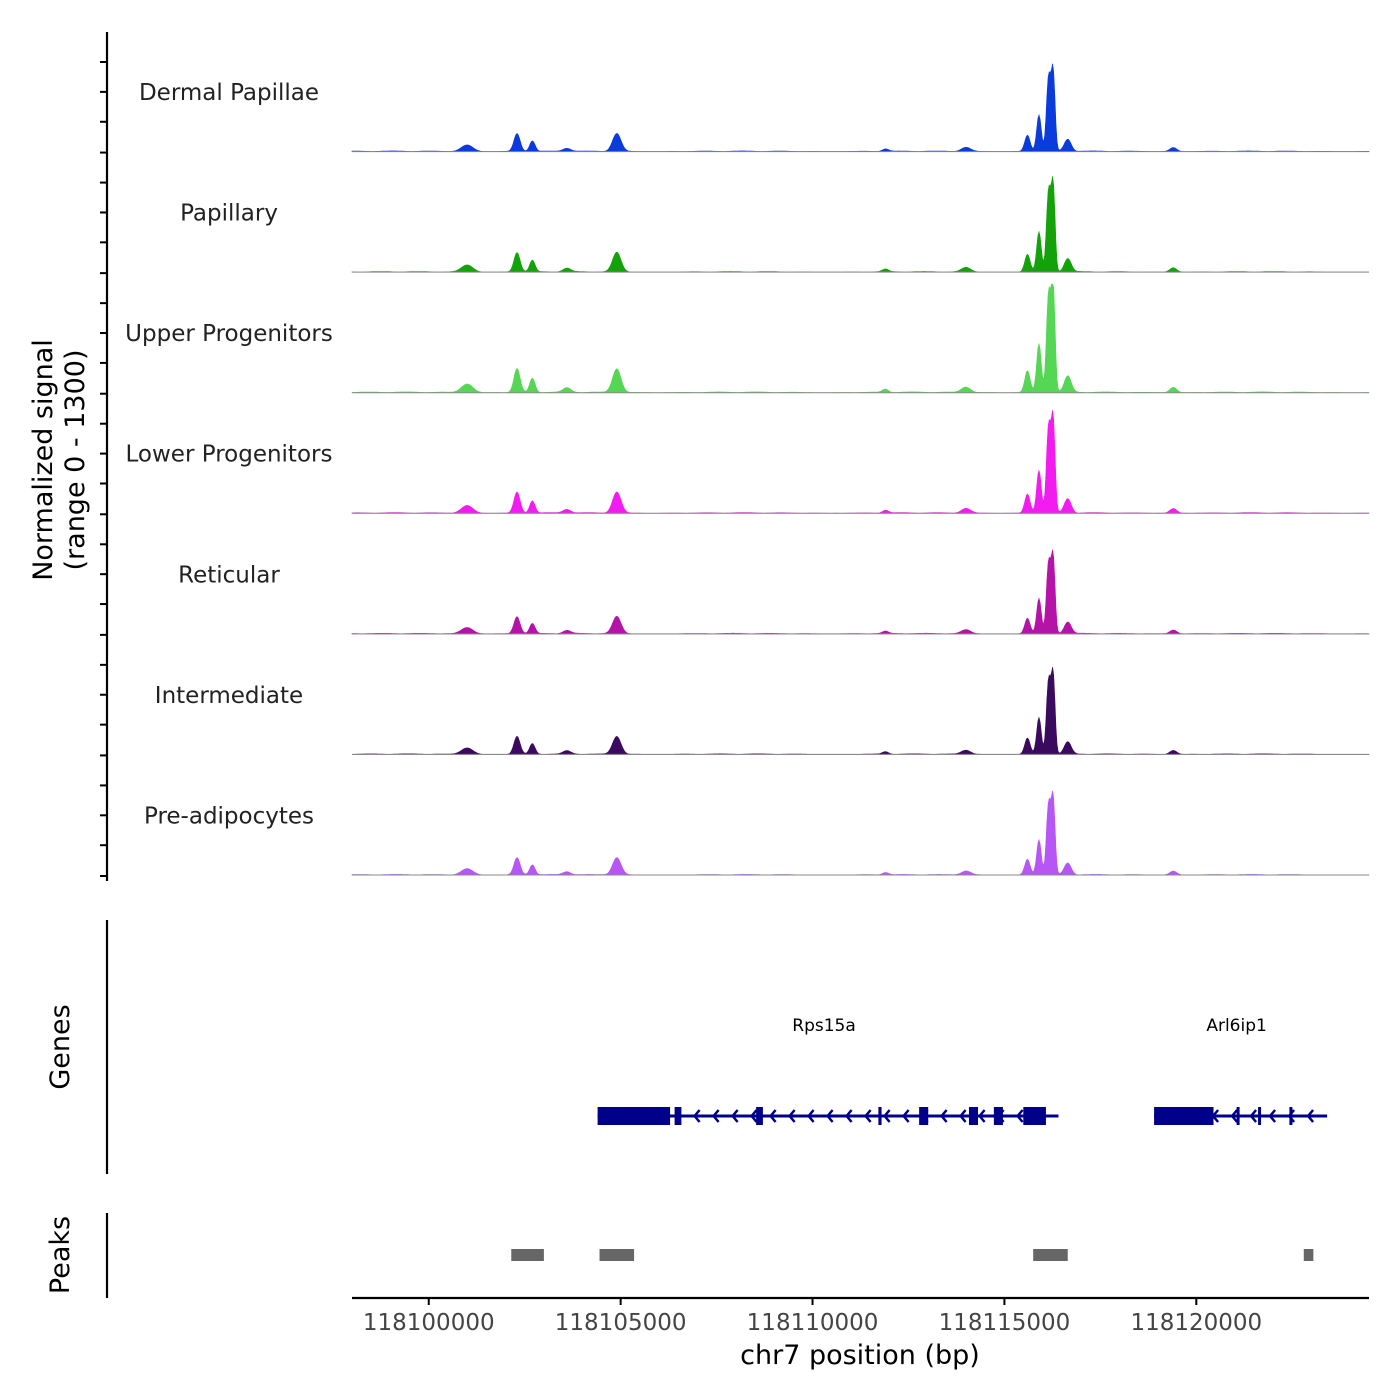 The height and width of the screenshot is (1400, 1400). Describe the element at coordinates (860, 1355) in the screenshot. I see `x-axis-title: chr7 position (bp)` at that location.